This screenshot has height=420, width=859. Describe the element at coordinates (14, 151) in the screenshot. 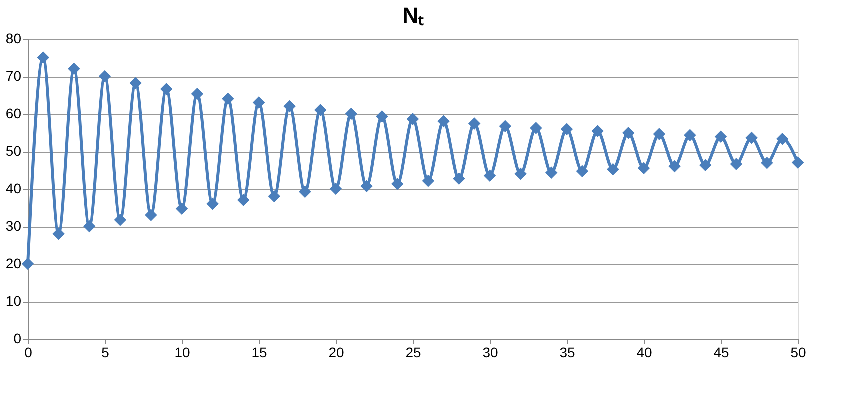

I see `y-tick-label: 50` at that location.